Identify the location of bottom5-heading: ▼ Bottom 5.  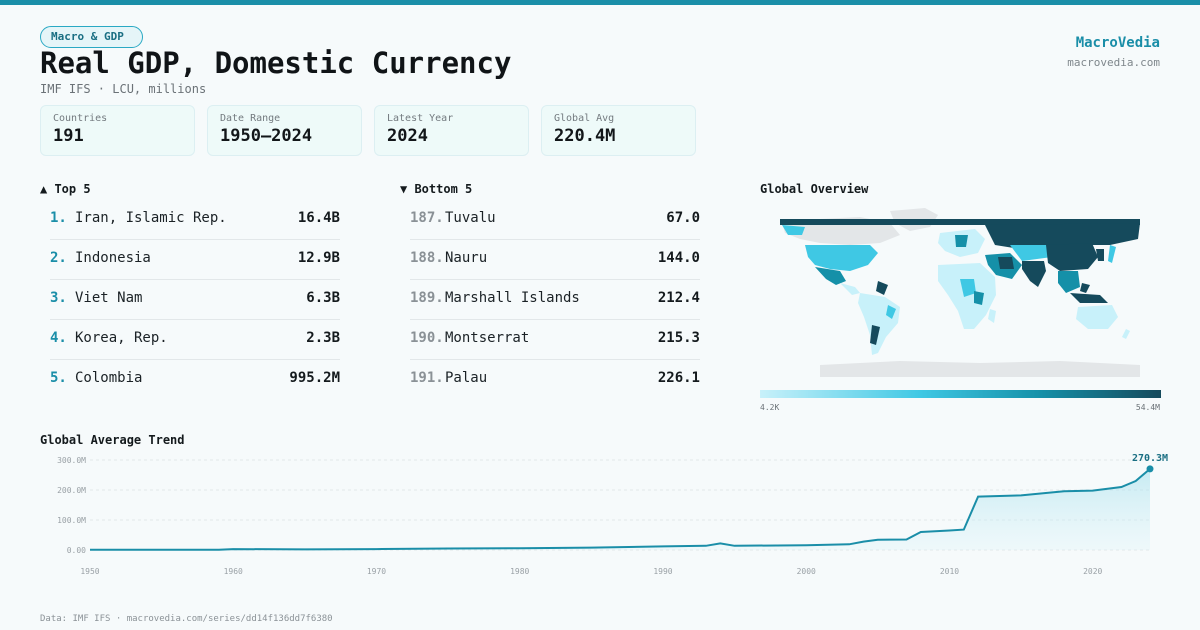
(436, 189).